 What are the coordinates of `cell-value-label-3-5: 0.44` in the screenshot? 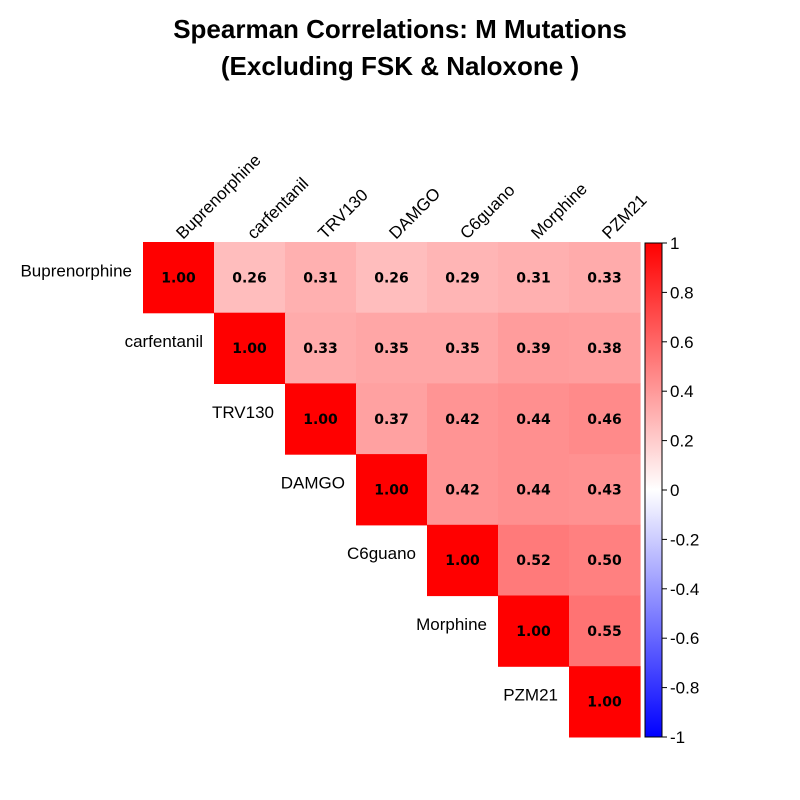 It's located at (533, 490).